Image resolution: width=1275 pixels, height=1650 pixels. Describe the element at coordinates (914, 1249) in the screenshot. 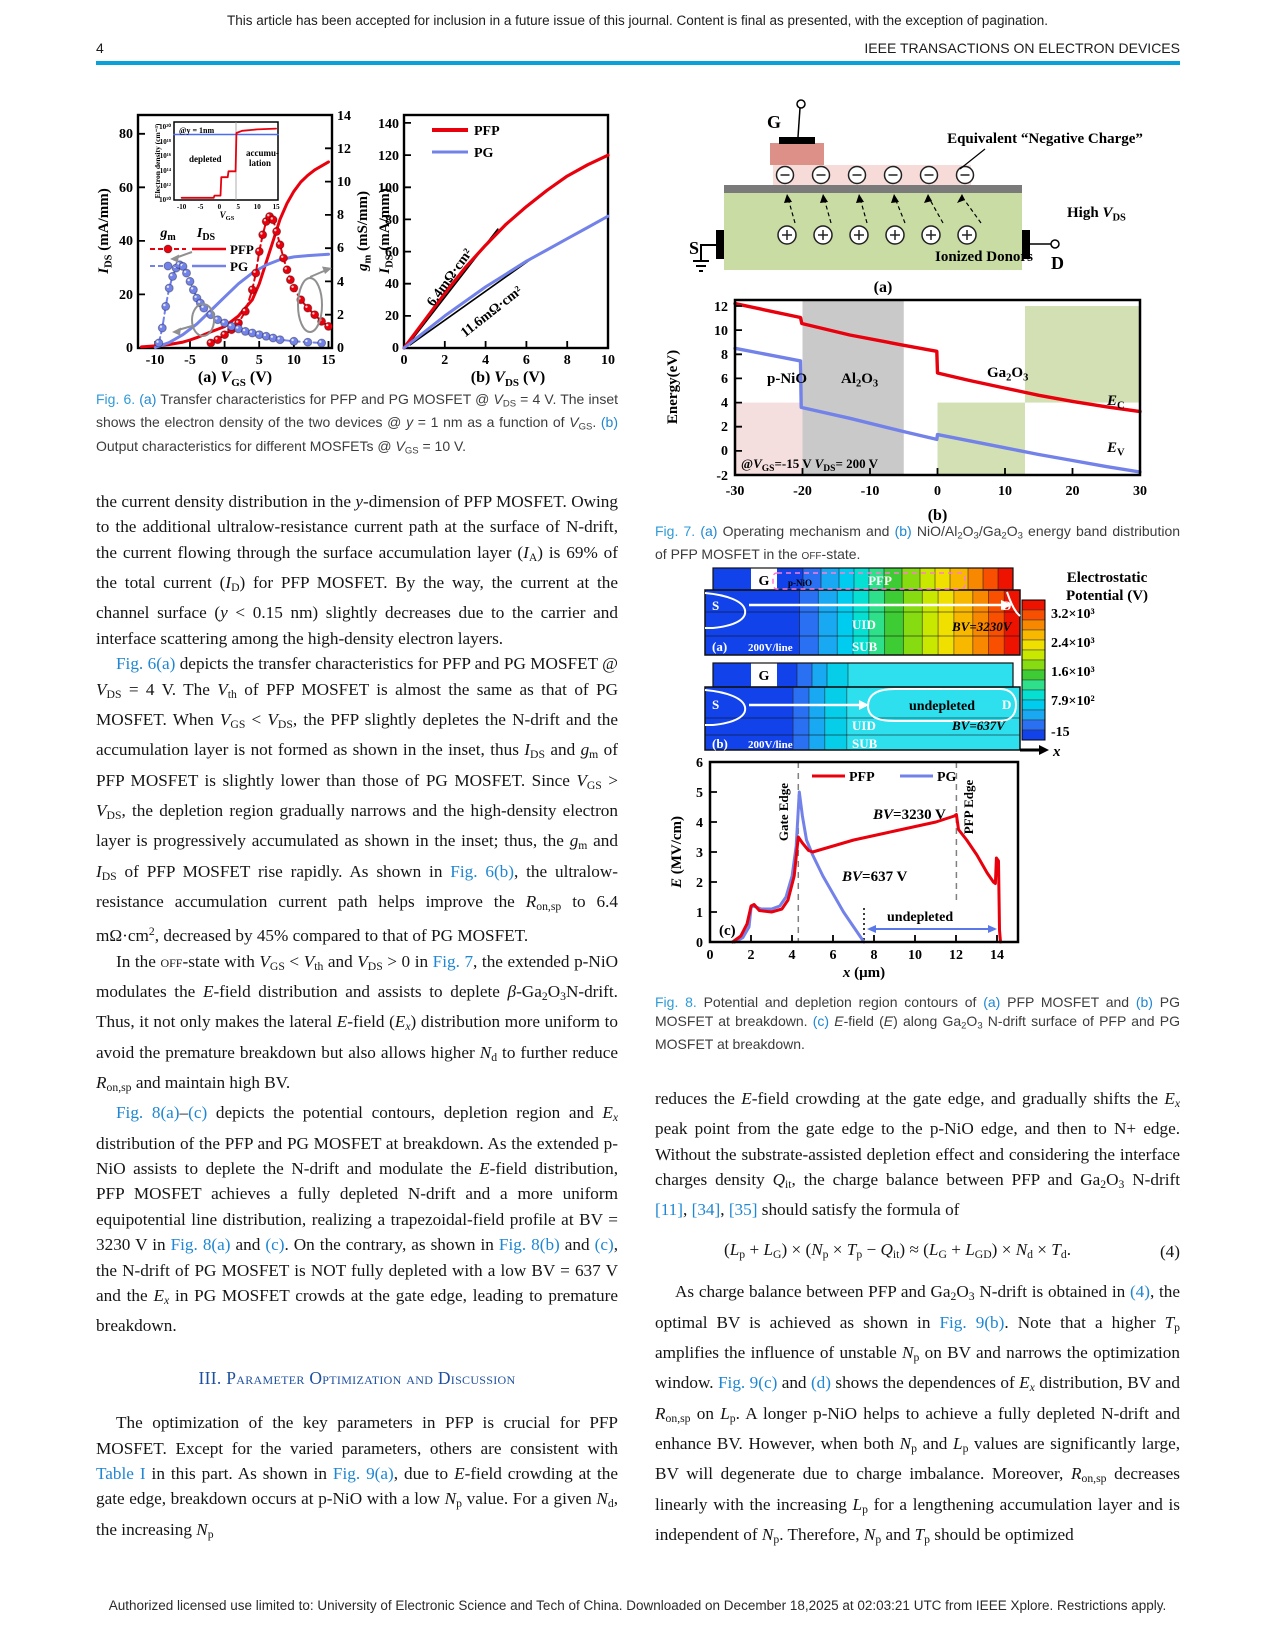

I see `text-run: ) ≈ (` at that location.